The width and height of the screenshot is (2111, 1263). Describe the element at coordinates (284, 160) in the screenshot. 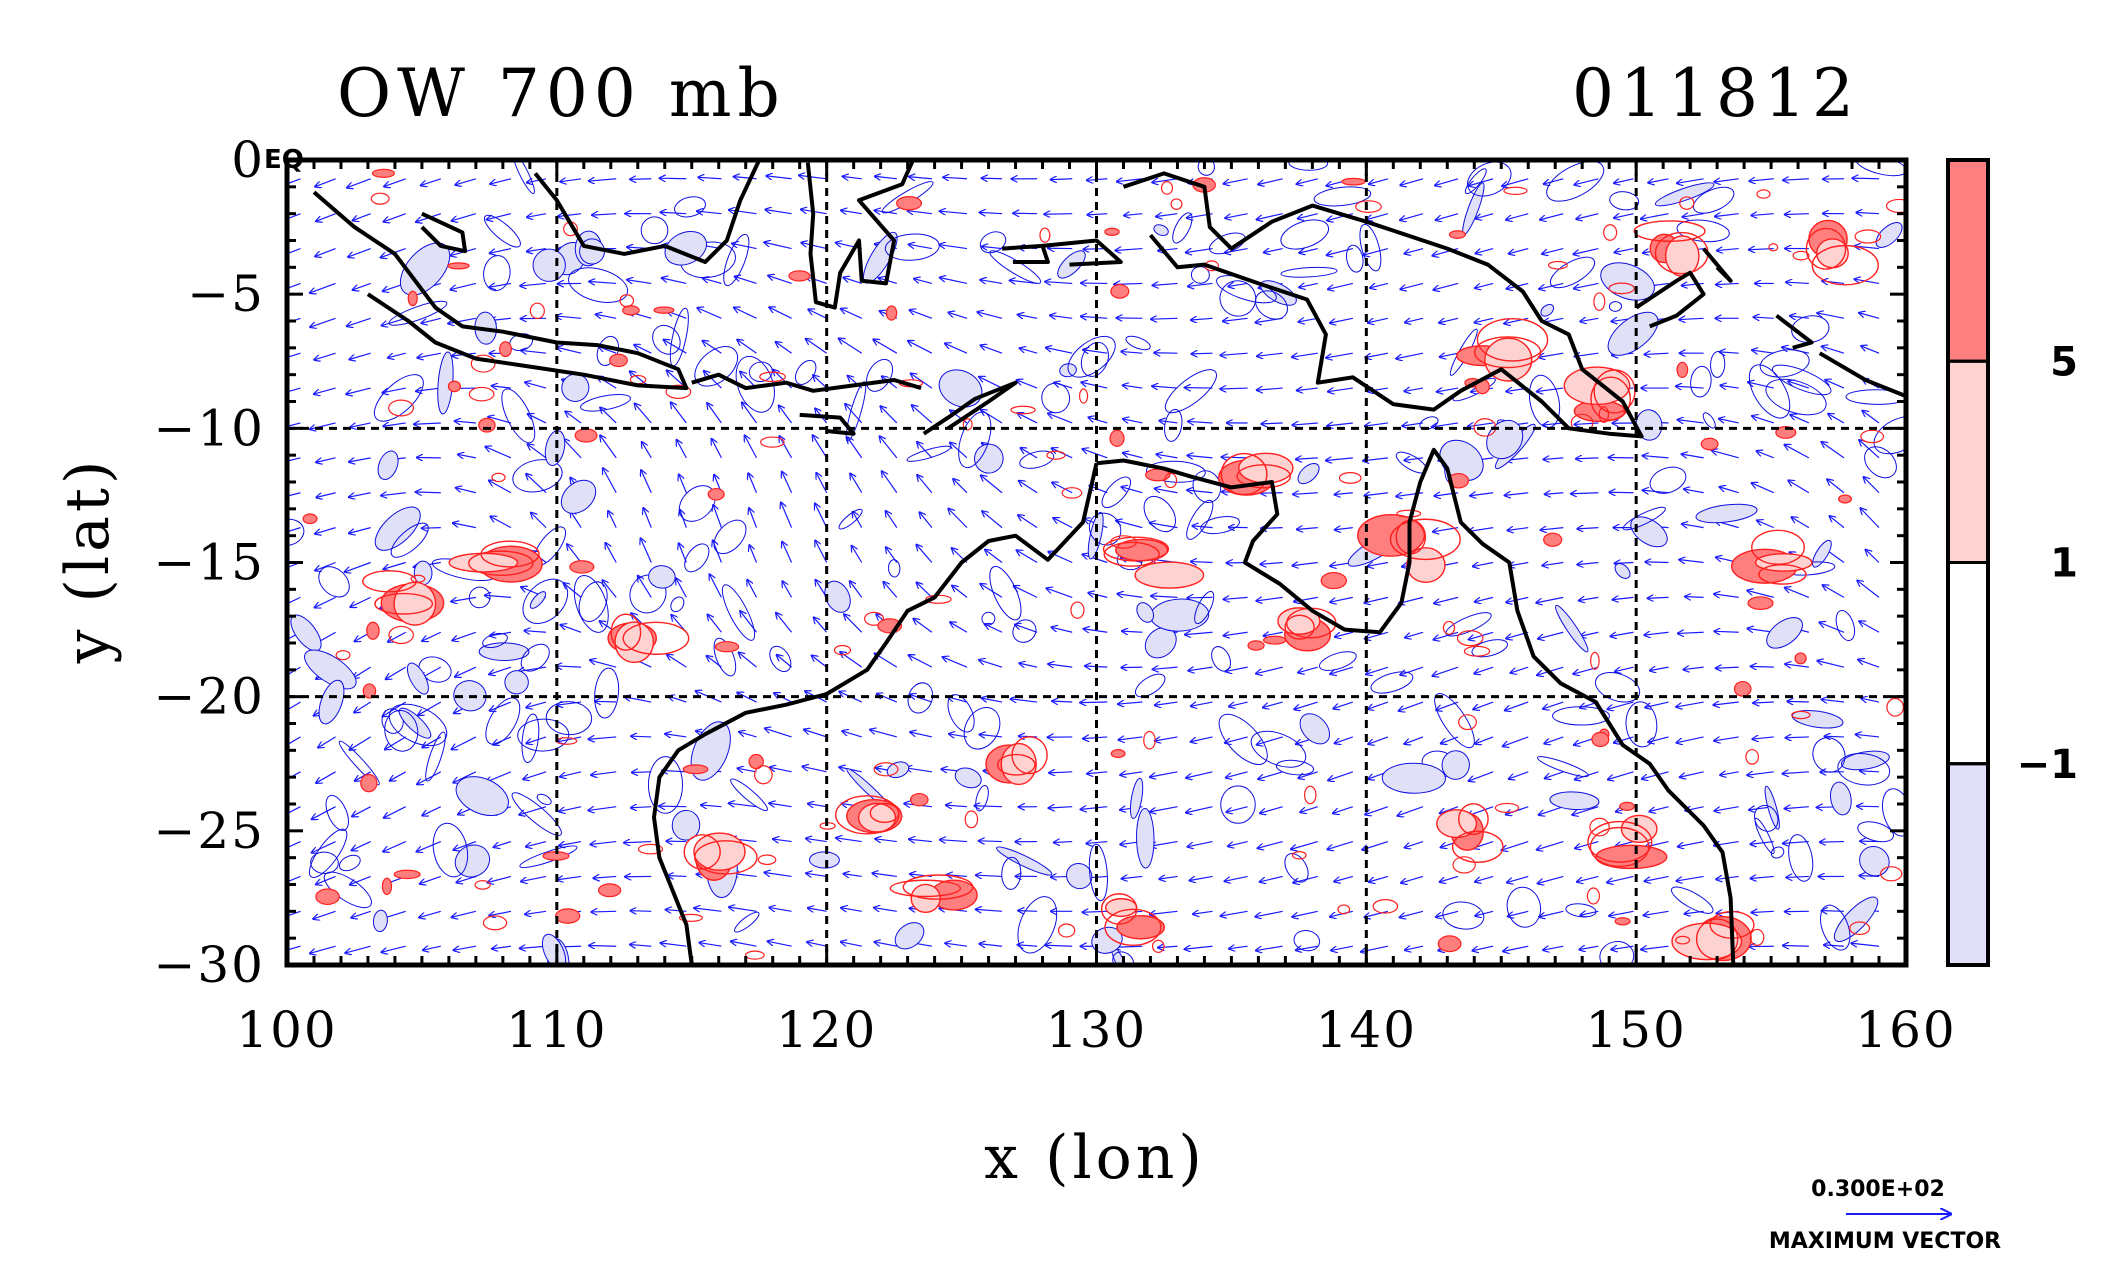

I see `equator-label: EQ` at that location.